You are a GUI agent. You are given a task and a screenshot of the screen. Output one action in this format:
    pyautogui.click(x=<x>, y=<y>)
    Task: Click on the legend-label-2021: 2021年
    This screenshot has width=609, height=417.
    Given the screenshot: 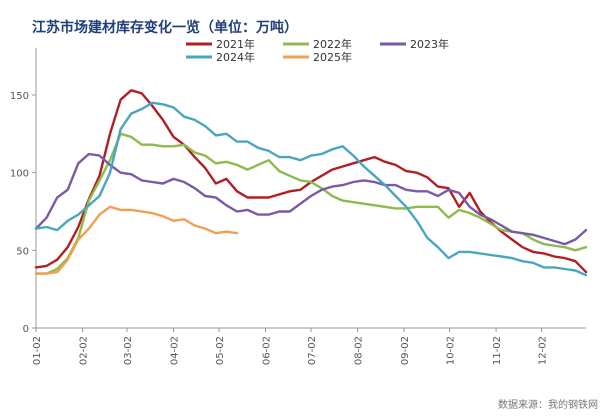 What is the action you would take?
    pyautogui.click(x=235, y=44)
    